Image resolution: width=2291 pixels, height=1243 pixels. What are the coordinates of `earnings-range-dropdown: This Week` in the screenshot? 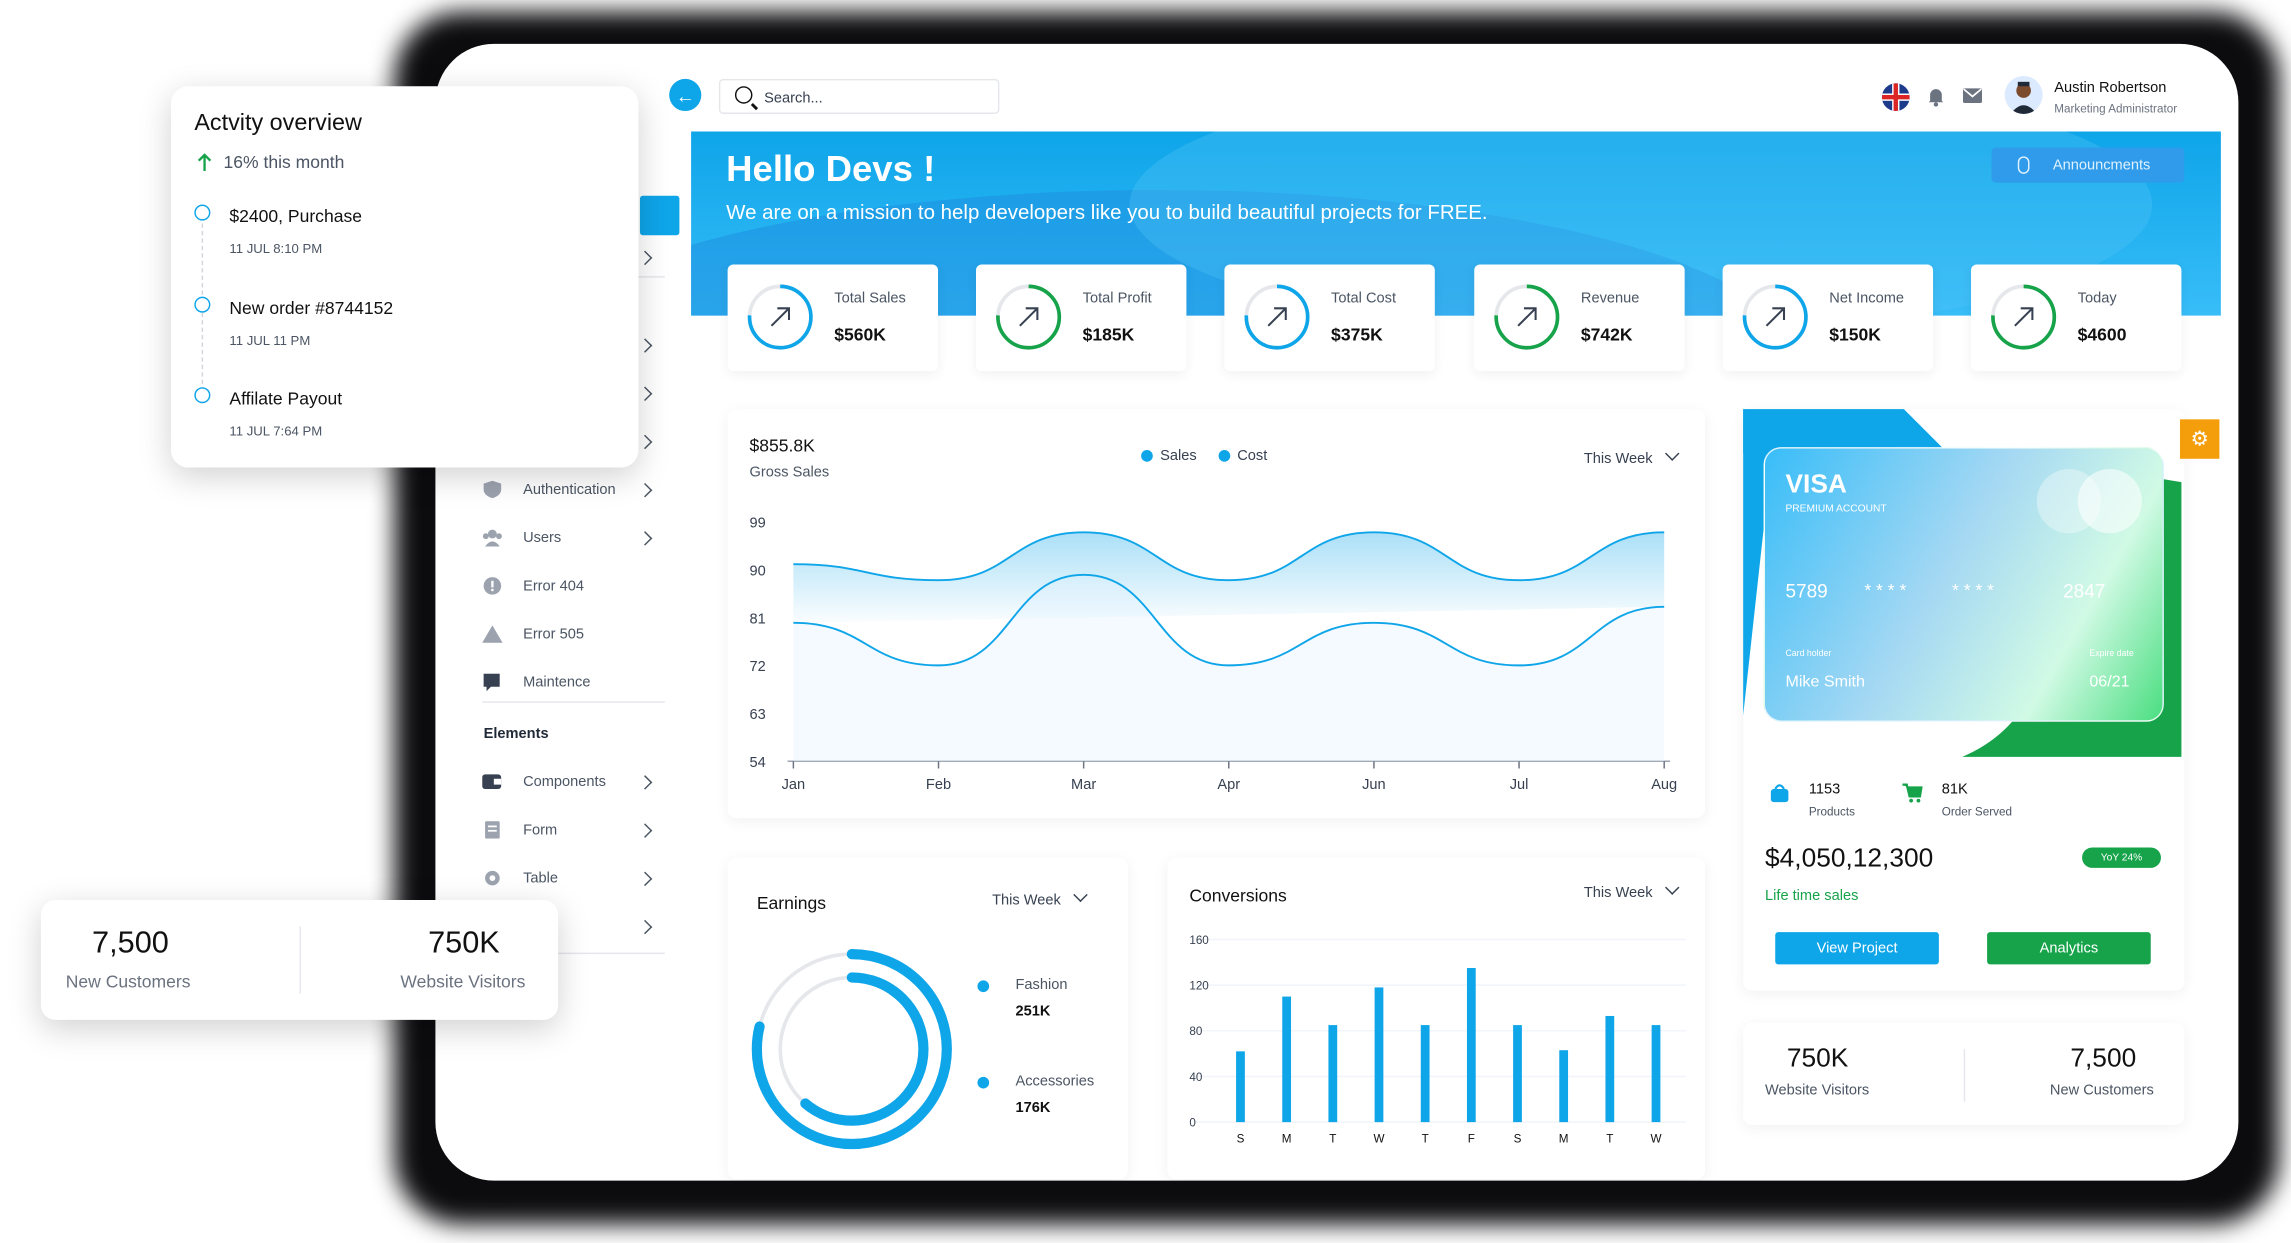 It's located at (1040, 898).